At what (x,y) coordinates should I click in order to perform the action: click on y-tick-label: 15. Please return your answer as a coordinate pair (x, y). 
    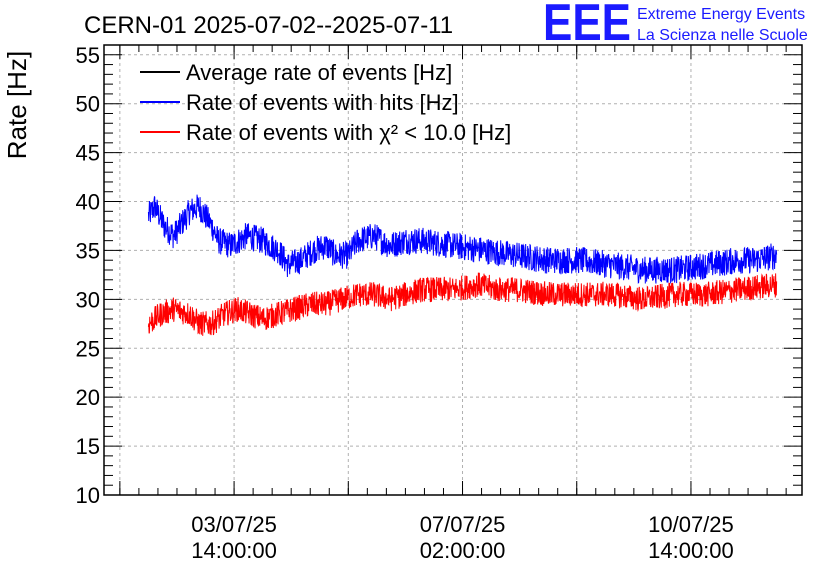
    Looking at the image, I should click on (88, 446).